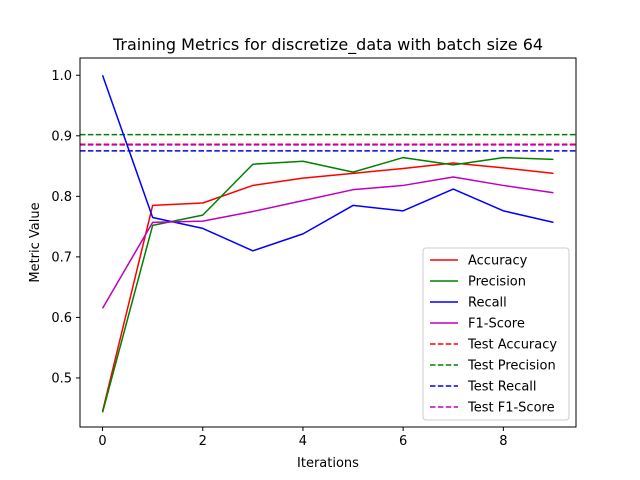  I want to click on x-tick-label: 6, so click(403, 441).